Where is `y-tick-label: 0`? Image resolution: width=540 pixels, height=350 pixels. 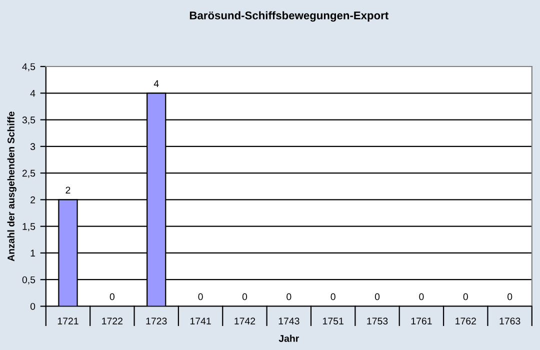 y-tick-label: 0 is located at coordinates (33, 306).